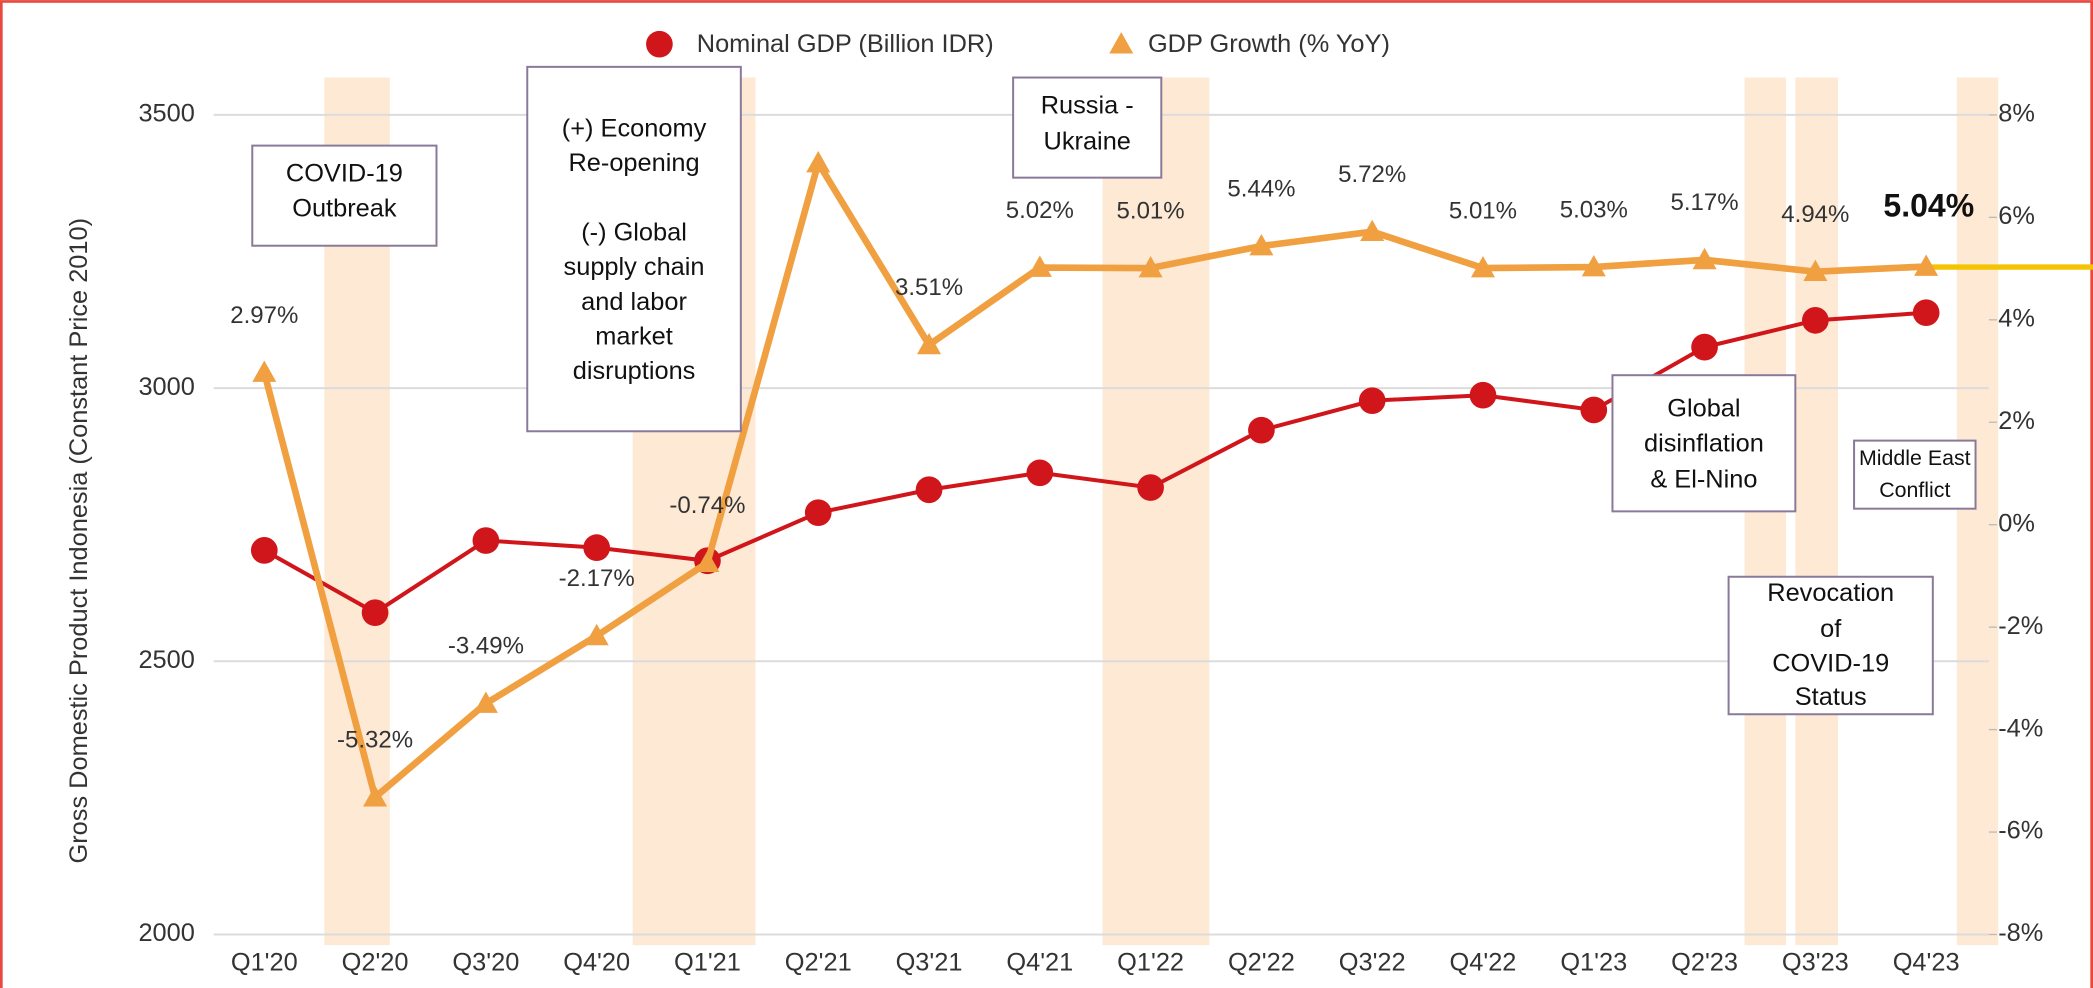 The width and height of the screenshot is (2093, 988). I want to click on legend-label: Nominal GDP (Billion IDR), so click(845, 44).